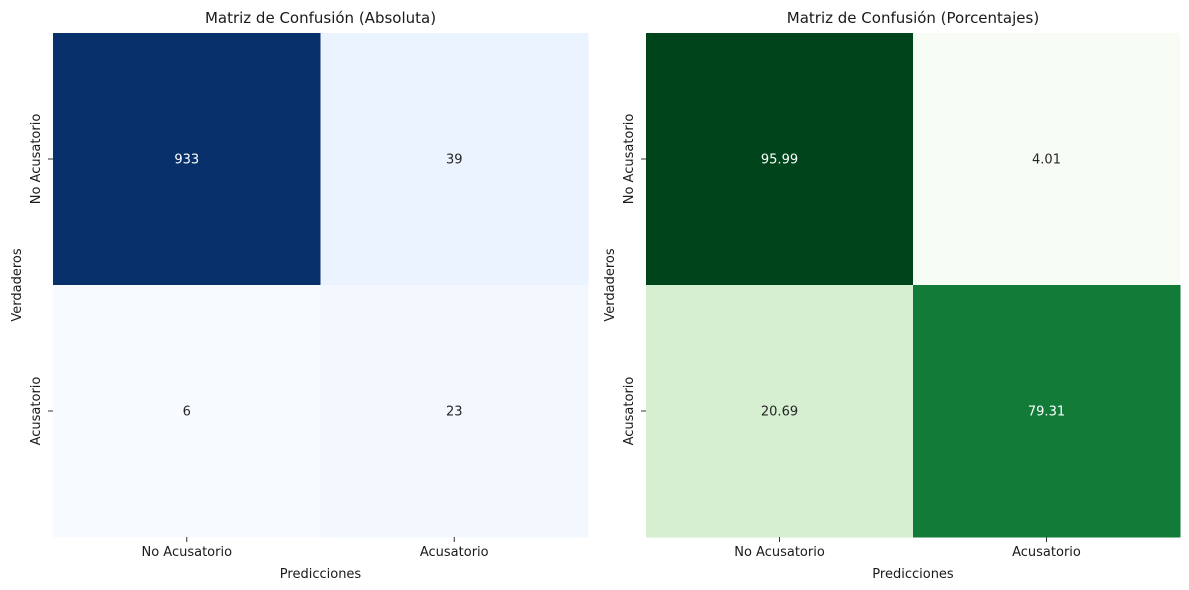 The image size is (1189, 590). What do you see at coordinates (913, 18) in the screenshot?
I see `chart-title: Matriz de Confusión (Porcentajes)` at bounding box center [913, 18].